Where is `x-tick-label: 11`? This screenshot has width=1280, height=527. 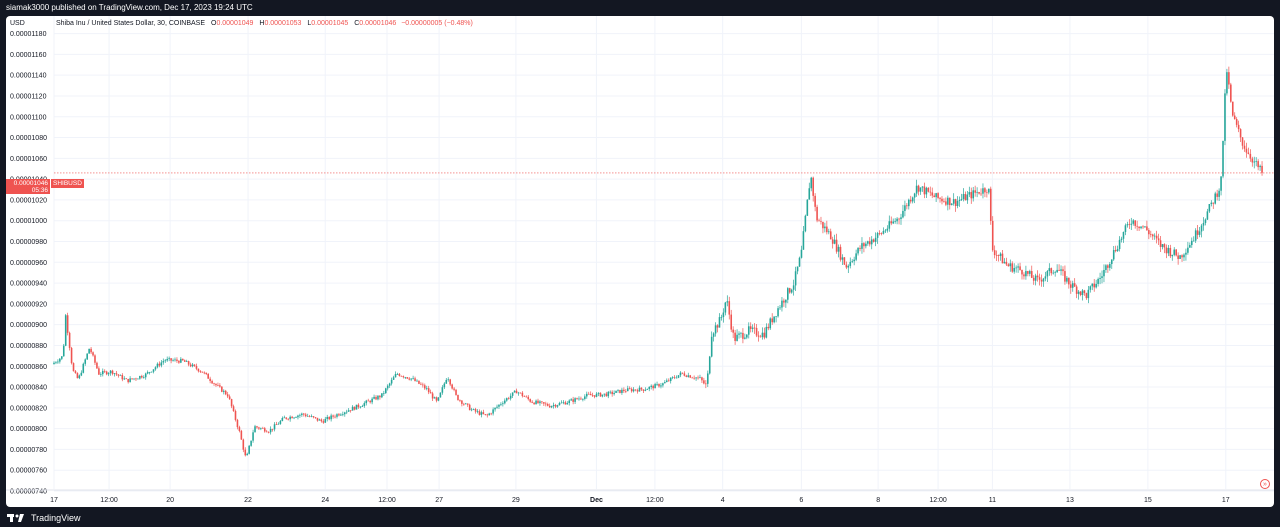
x-tick-label: 11 is located at coordinates (992, 500).